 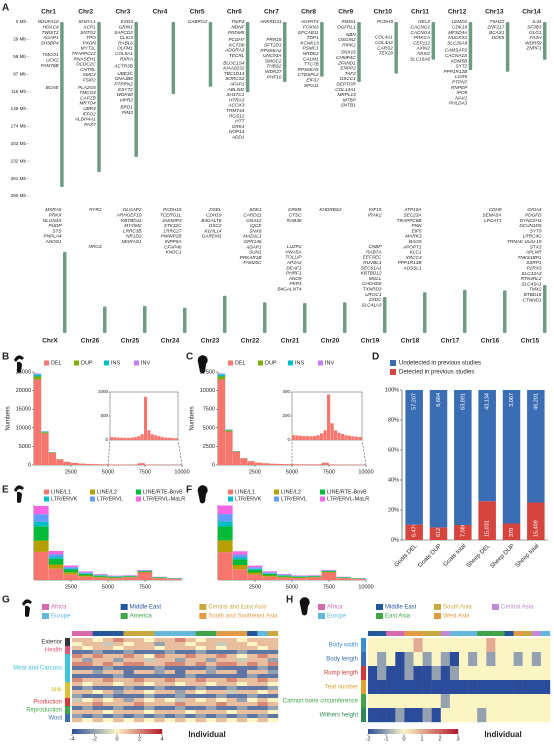 I want to click on gene-label: THBS2, so click(x=274, y=66).